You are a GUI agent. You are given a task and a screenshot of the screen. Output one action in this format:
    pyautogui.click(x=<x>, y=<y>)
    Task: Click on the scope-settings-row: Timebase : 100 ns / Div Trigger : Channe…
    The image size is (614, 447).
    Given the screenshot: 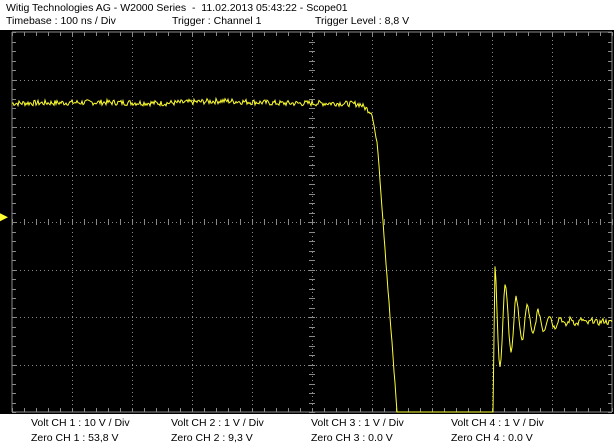 What is the action you would take?
    pyautogui.click(x=207, y=45)
    